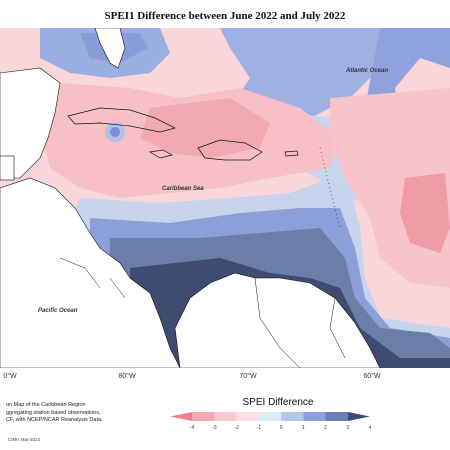  What do you see at coordinates (358, 416) in the screenshot?
I see `legend-arrow-high` at bounding box center [358, 416].